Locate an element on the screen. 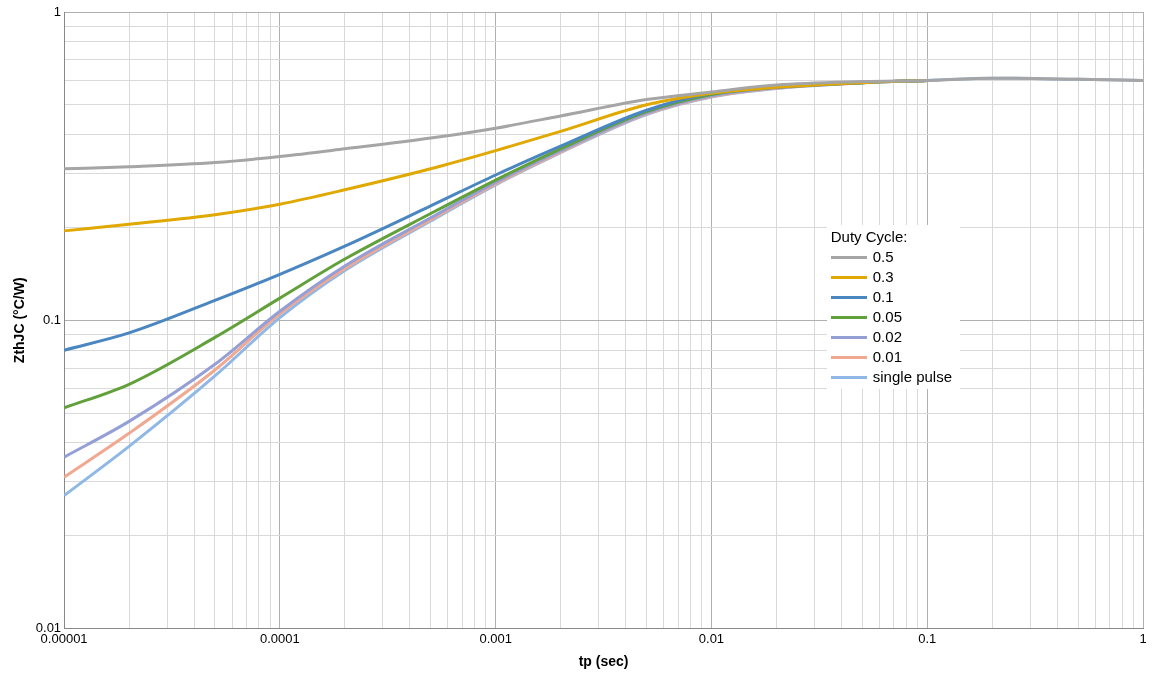  y-tick-label: 0.1 is located at coordinates (52, 319).